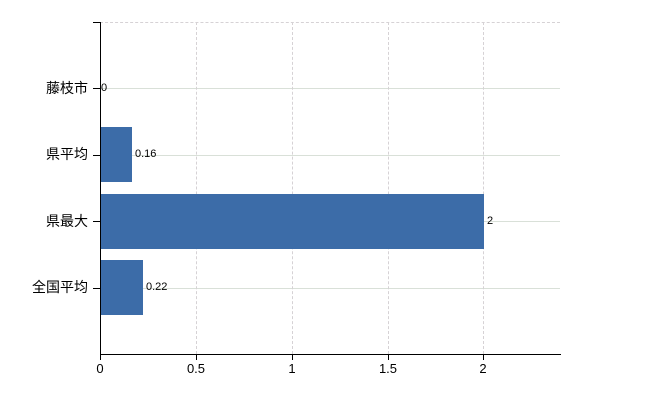 Image resolution: width=650 pixels, height=400 pixels. Describe the element at coordinates (483, 368) in the screenshot. I see `x-tick-label: 2` at that location.